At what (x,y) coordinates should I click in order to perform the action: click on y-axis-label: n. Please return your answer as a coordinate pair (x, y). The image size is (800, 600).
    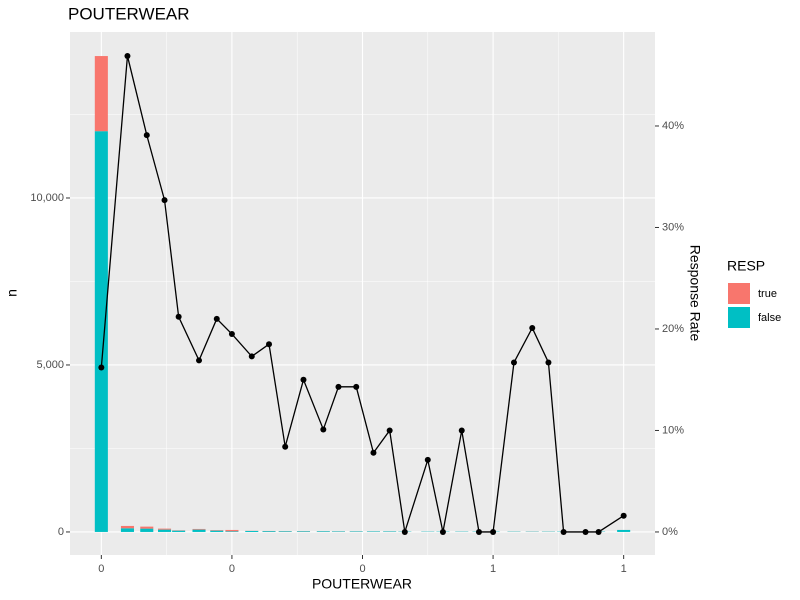
    Looking at the image, I should click on (12, 293).